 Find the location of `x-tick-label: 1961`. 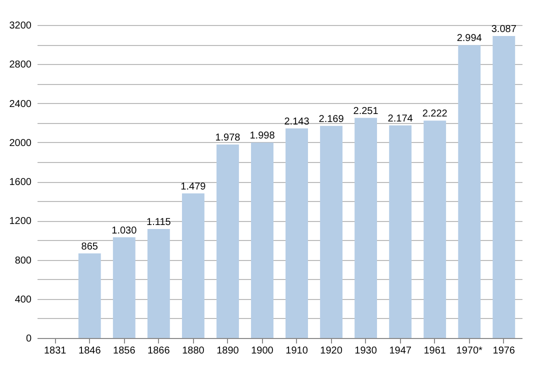

x-tick-label: 1961 is located at coordinates (435, 351).